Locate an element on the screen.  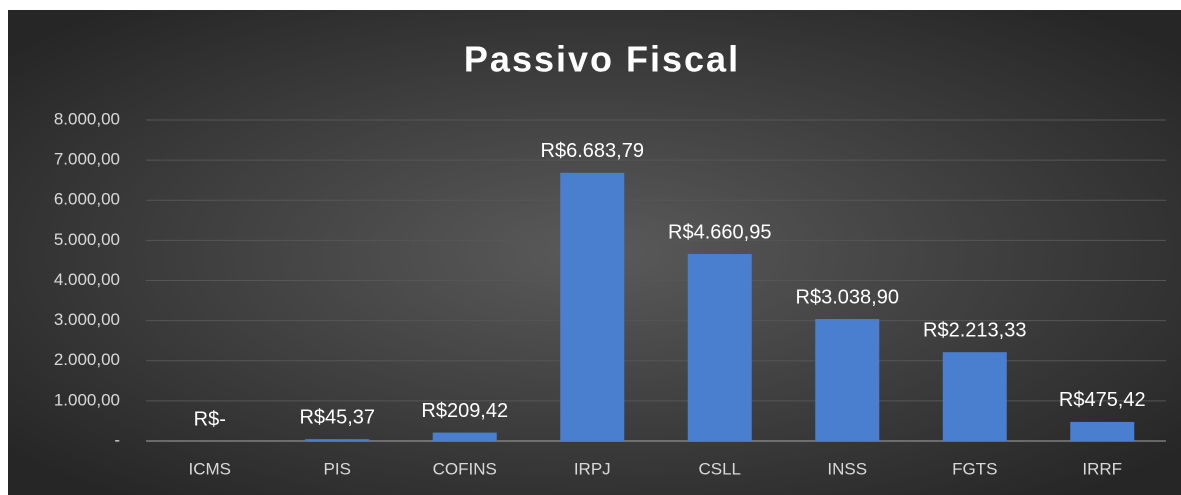
data-label: R$45,37 is located at coordinates (337, 417).